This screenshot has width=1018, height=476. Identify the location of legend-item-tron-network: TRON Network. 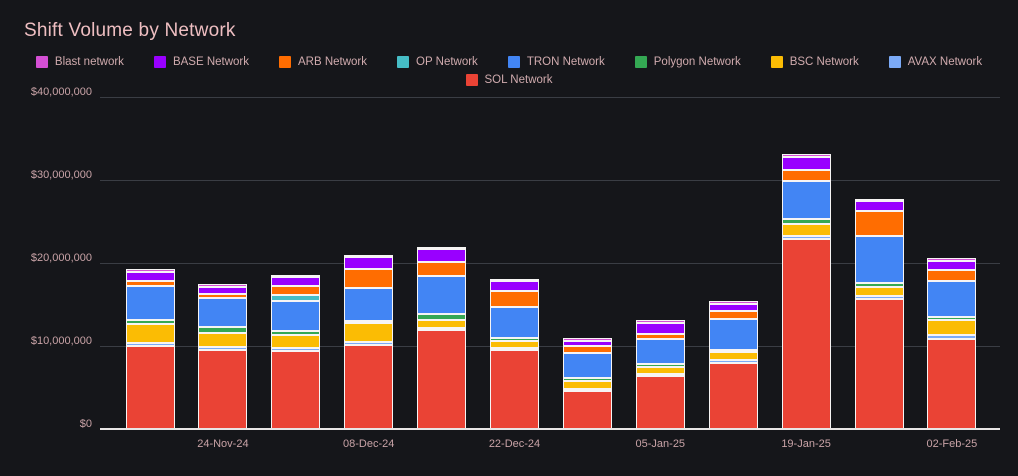
(556, 62).